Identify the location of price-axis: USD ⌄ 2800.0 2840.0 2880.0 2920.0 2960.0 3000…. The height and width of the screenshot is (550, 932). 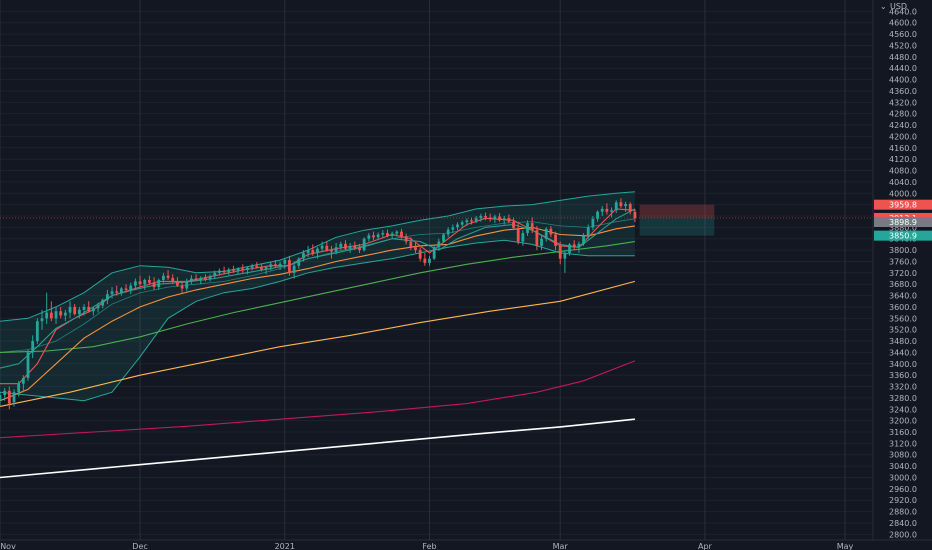
(903, 270).